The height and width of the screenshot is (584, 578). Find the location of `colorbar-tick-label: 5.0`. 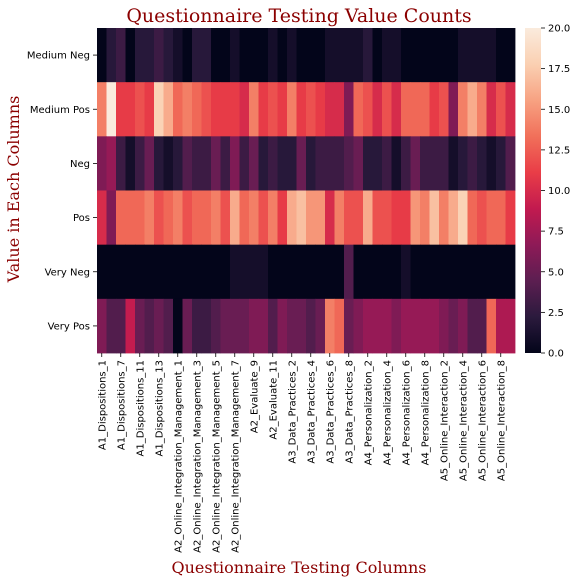

colorbar-tick-label: 5.0 is located at coordinates (556, 272).